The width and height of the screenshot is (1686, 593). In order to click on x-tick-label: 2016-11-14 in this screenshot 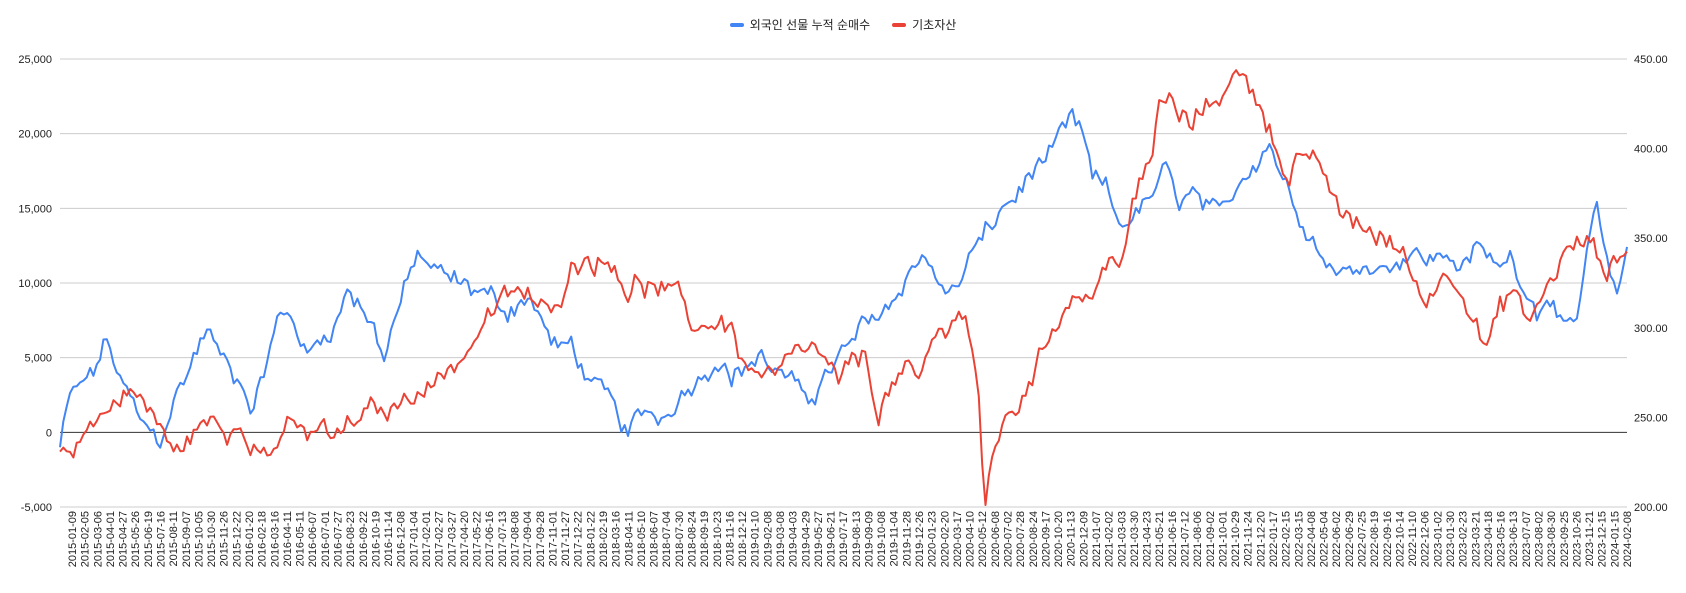, I will do `click(389, 538)`.